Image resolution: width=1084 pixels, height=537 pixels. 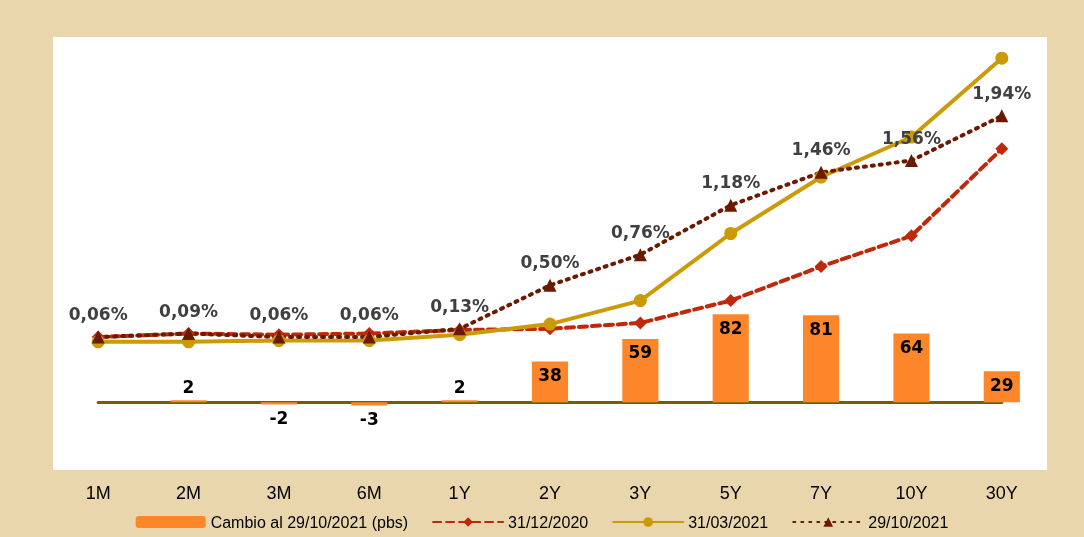 What do you see at coordinates (640, 231) in the screenshot?
I see `data-label: 0,76%` at bounding box center [640, 231].